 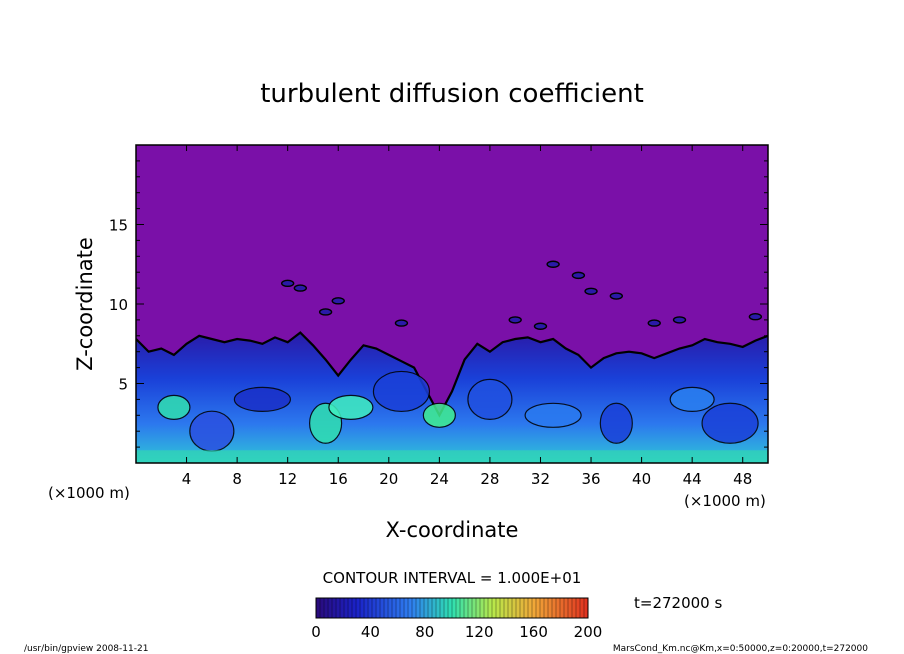 What do you see at coordinates (86, 649) in the screenshot?
I see `footer-left: /usr/bin/gpview 2008-11-21` at bounding box center [86, 649].